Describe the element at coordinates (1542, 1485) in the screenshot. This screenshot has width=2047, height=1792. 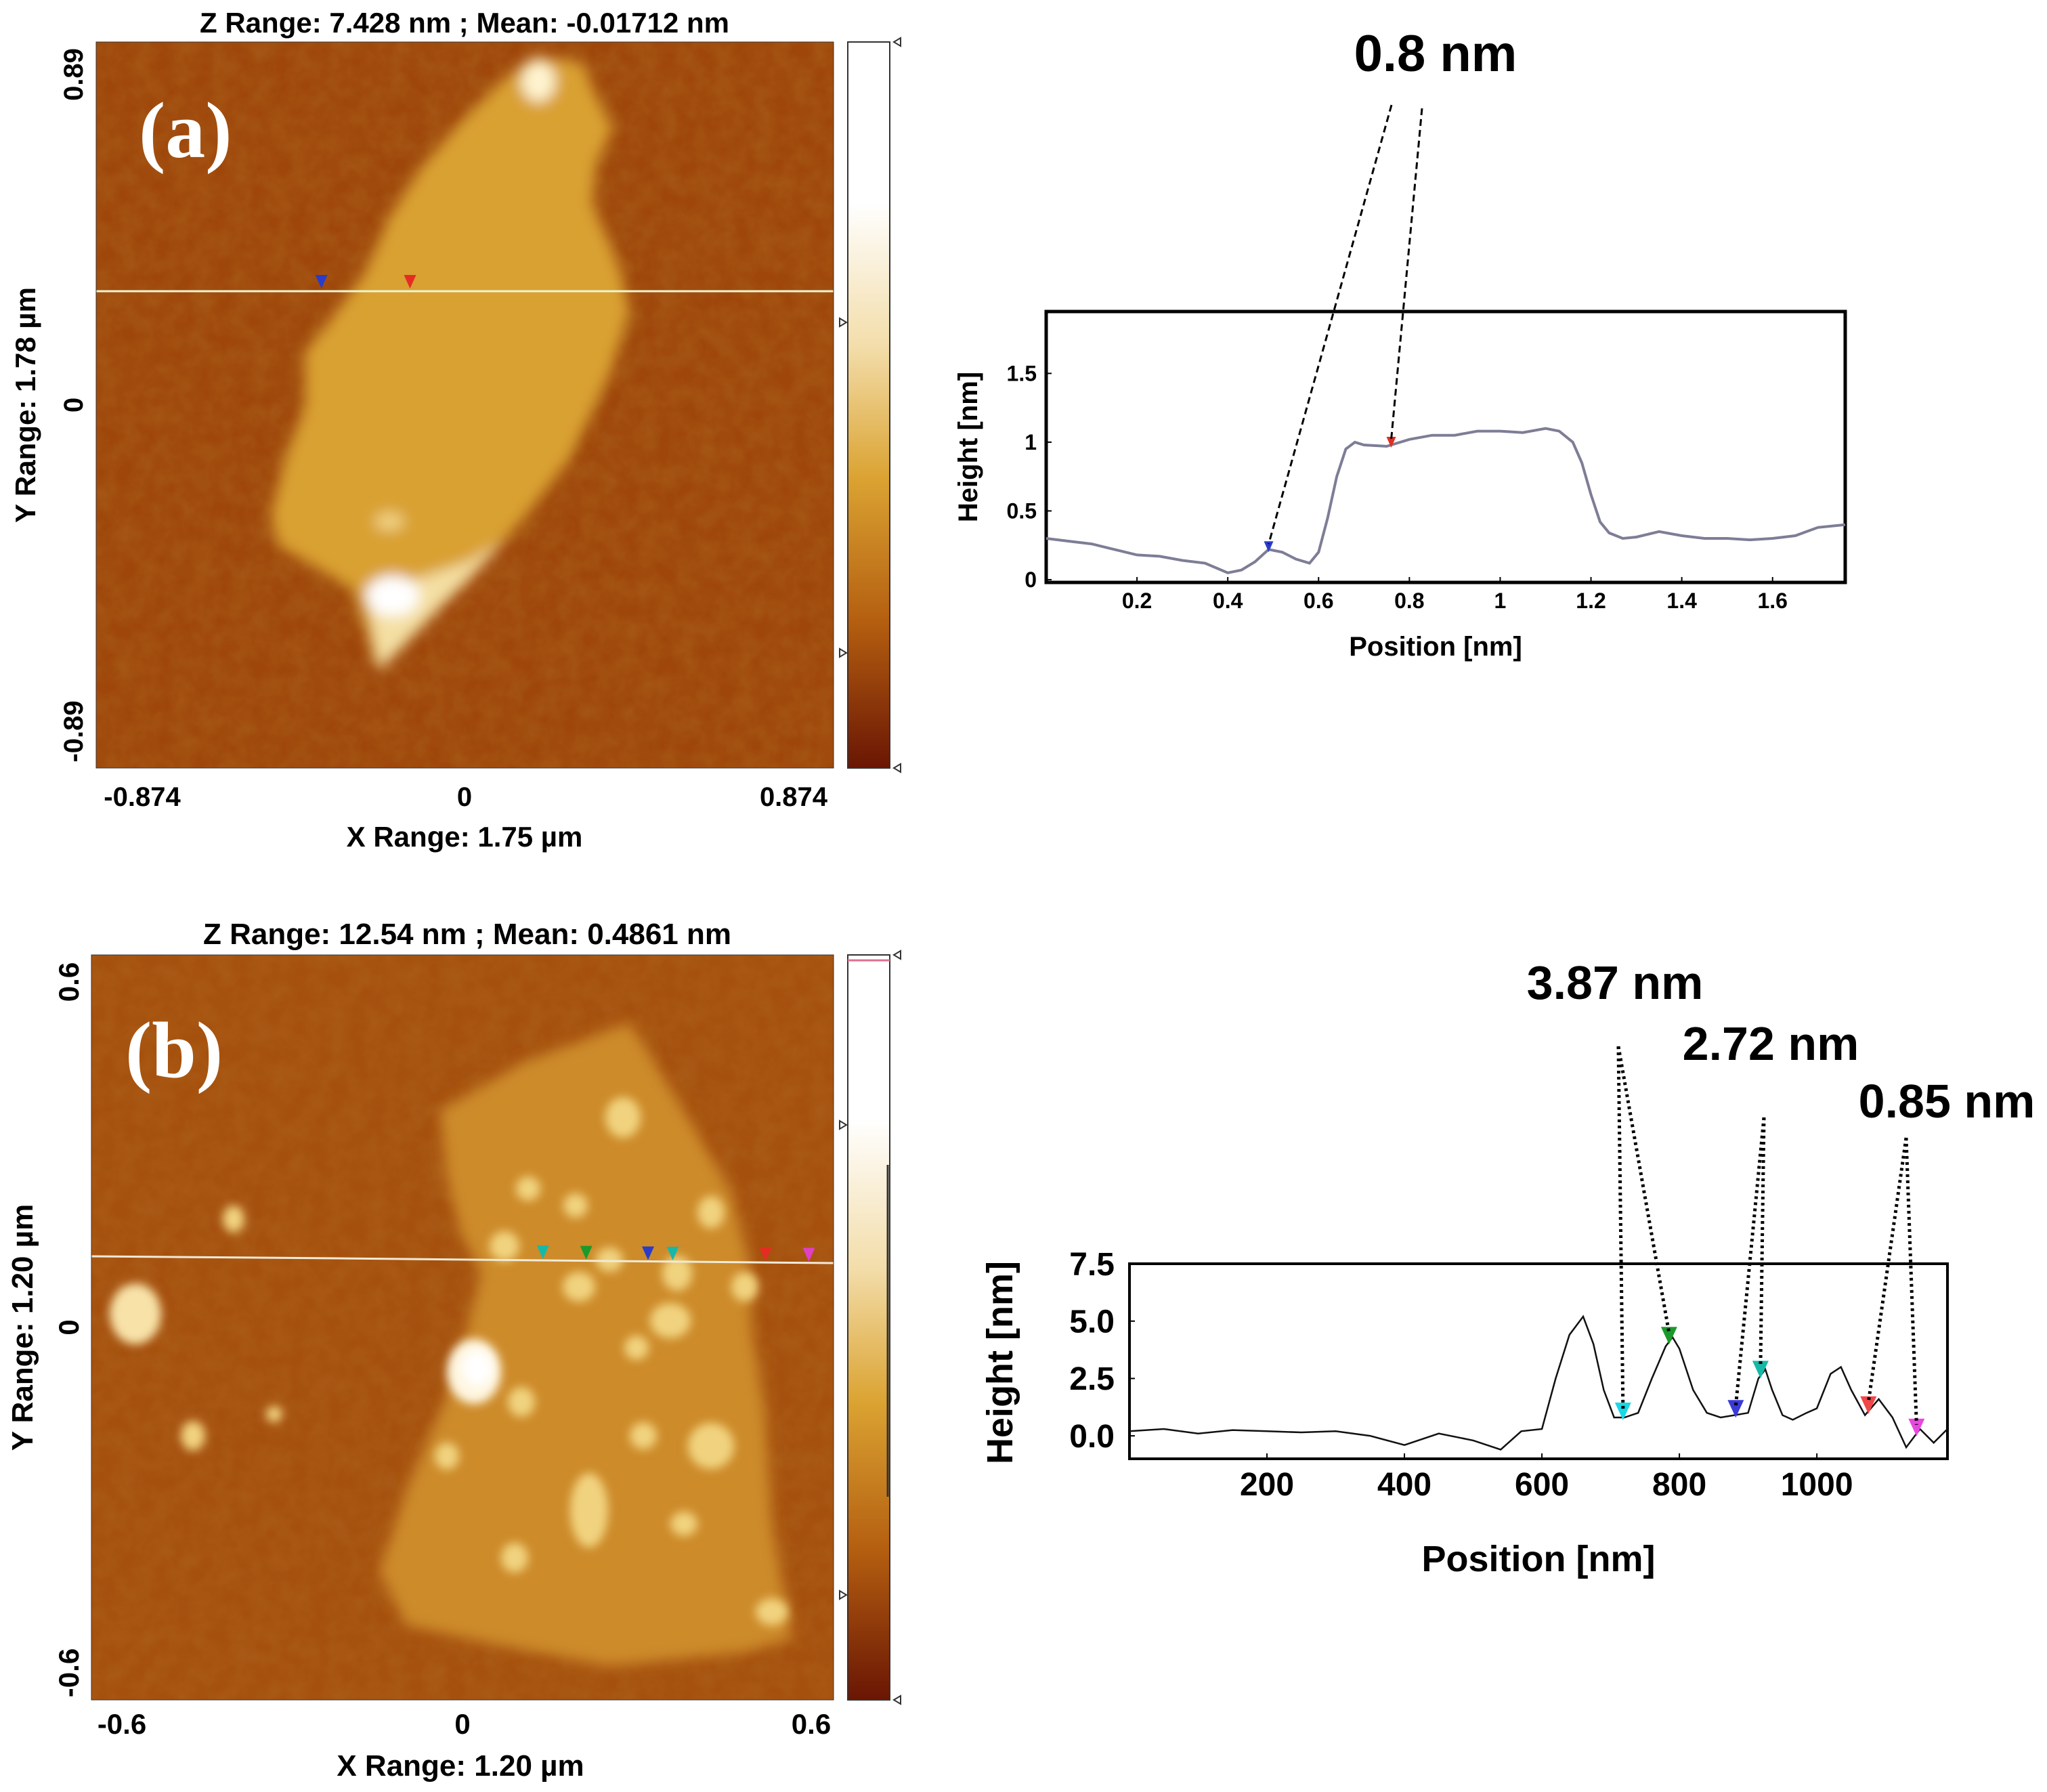
I see `x-tick-label: 600` at that location.